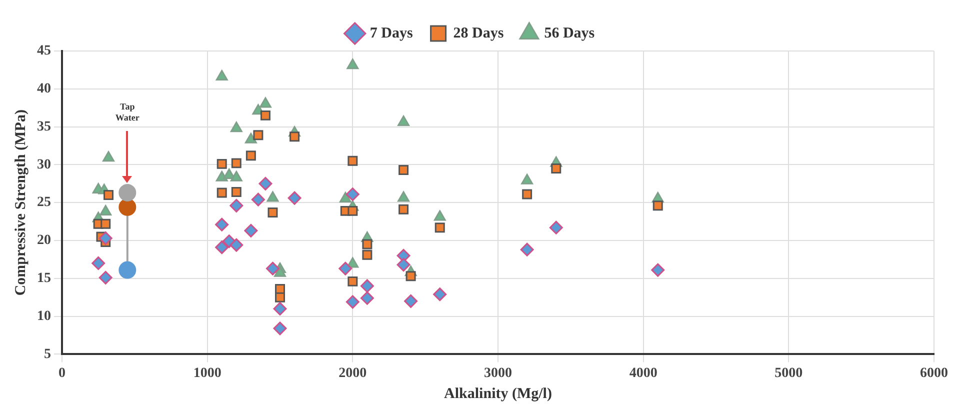  I want to click on legend-label: 56 Days, so click(569, 33).